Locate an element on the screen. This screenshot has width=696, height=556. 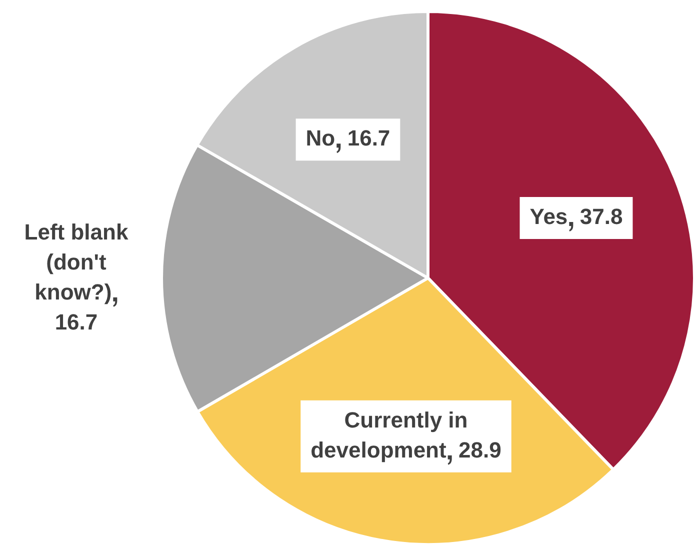
data-label: 28.9 is located at coordinates (480, 449).